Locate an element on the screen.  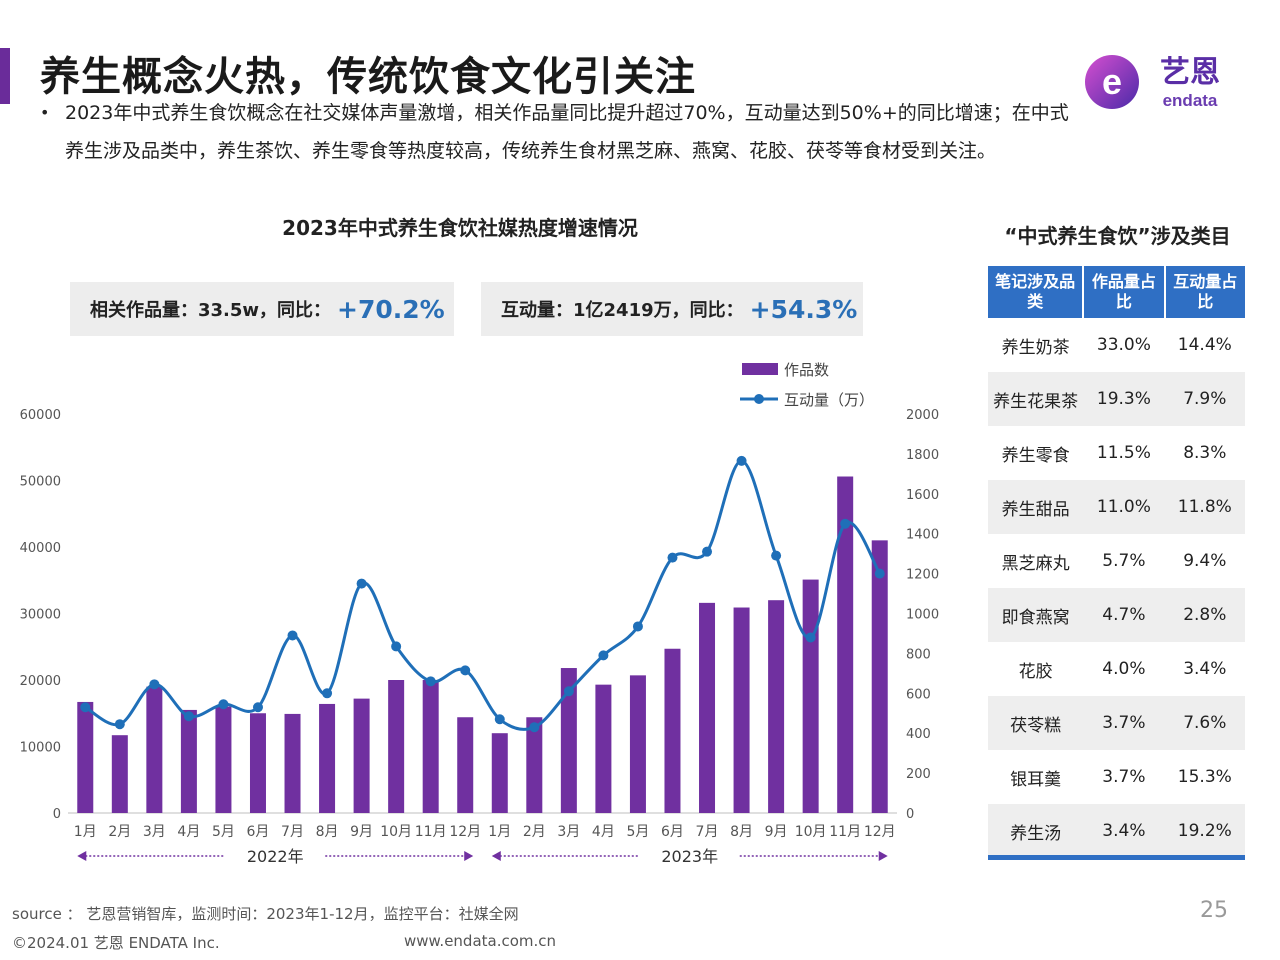
left-axis-tick-label: 50000 is located at coordinates (40, 482).